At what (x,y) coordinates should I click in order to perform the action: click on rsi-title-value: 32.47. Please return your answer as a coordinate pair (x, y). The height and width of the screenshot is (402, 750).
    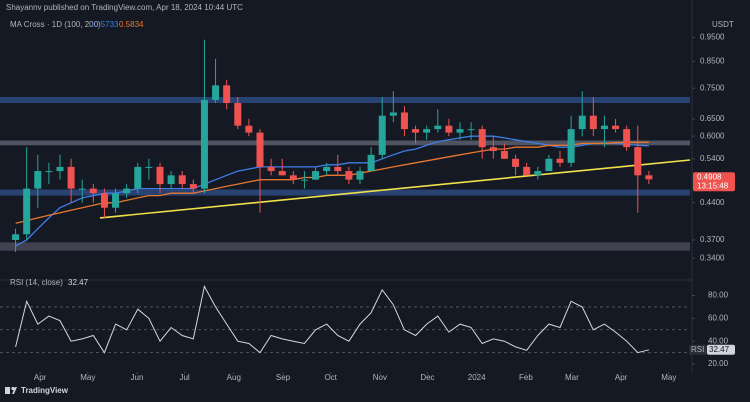
    Looking at the image, I should click on (78, 282).